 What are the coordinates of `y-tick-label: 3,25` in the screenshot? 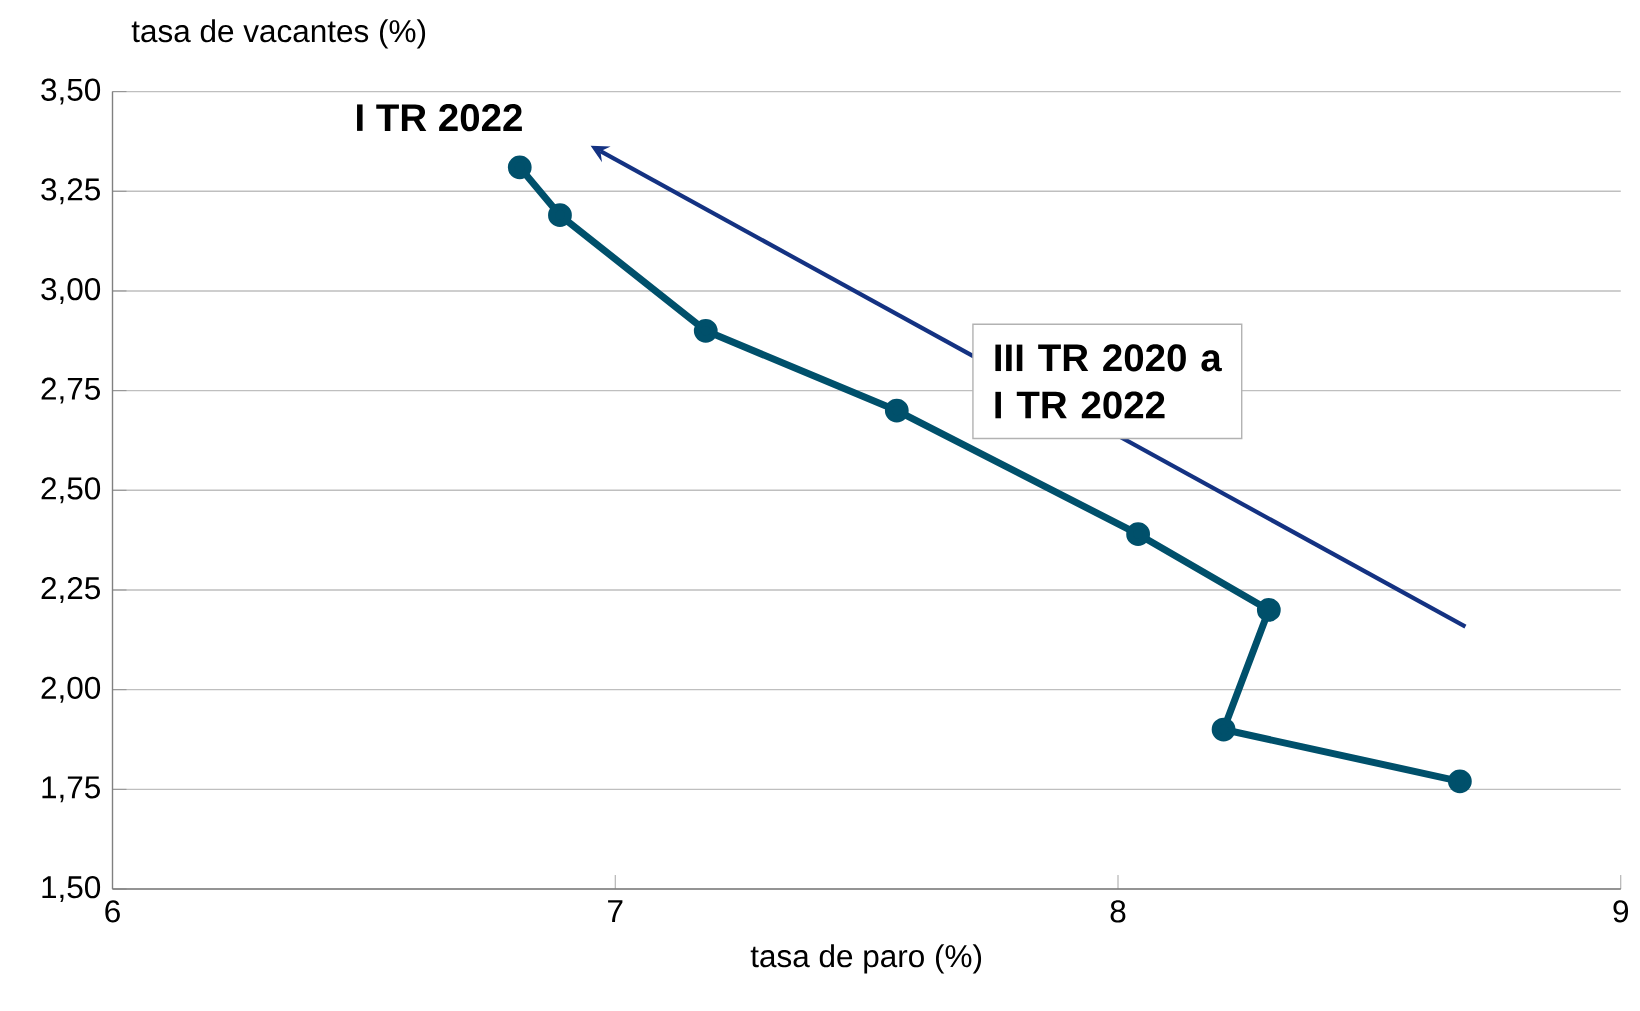 It's located at (70, 191).